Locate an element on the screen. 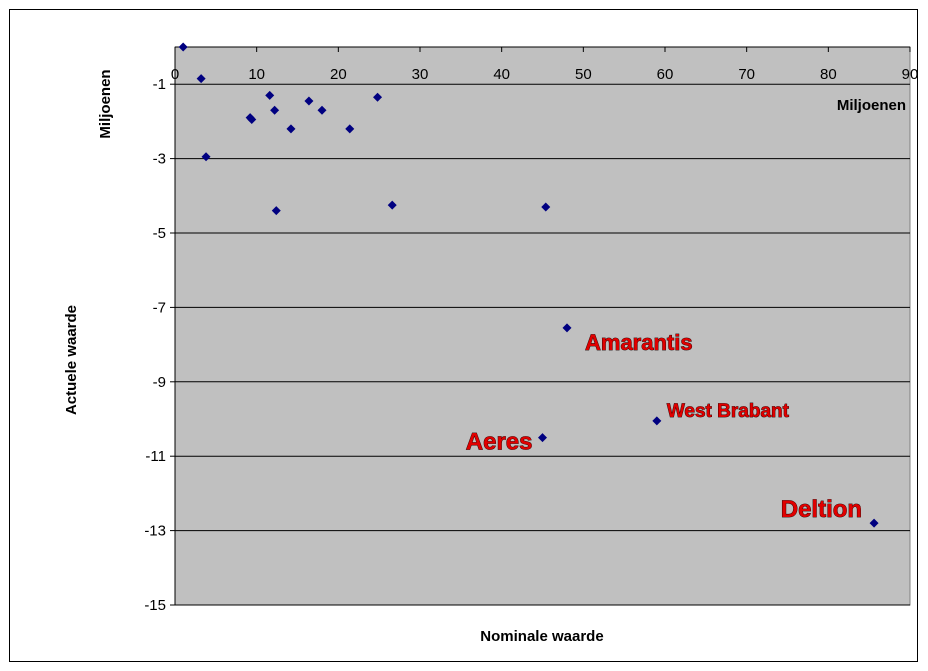 The image size is (928, 671). x-axis-title: Nominale waarde is located at coordinates (541, 636).